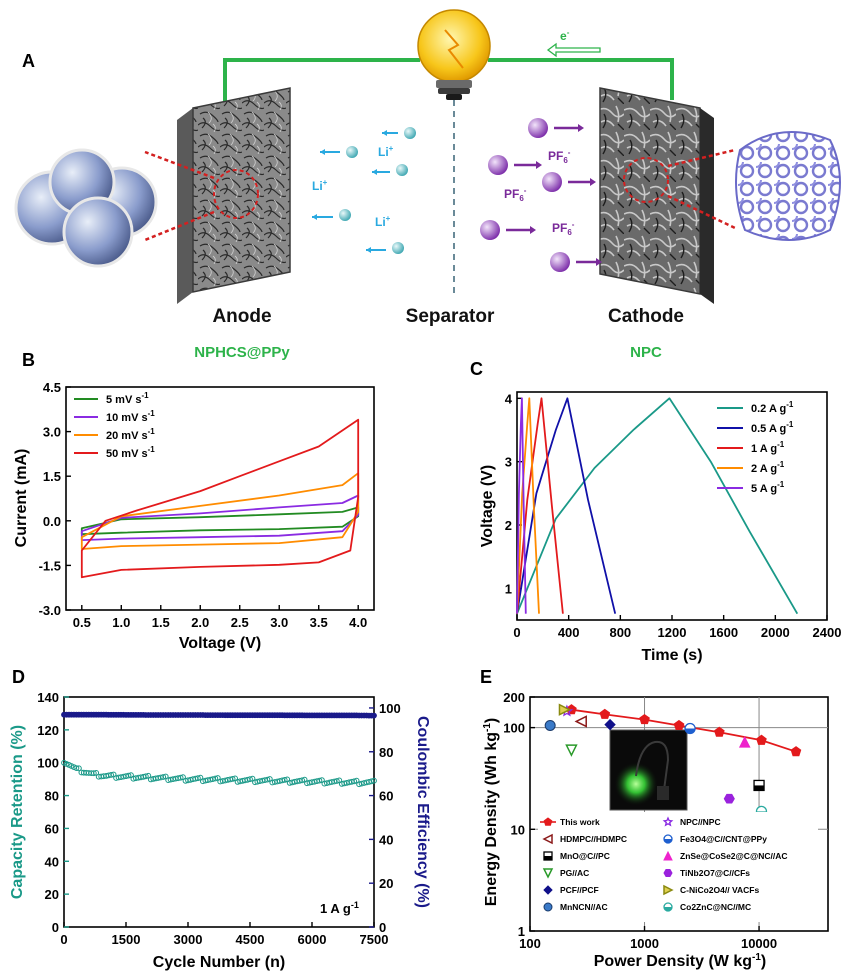 The width and height of the screenshot is (851, 973). I want to click on li-ions: Li+ Li+ Li+, so click(364, 190).